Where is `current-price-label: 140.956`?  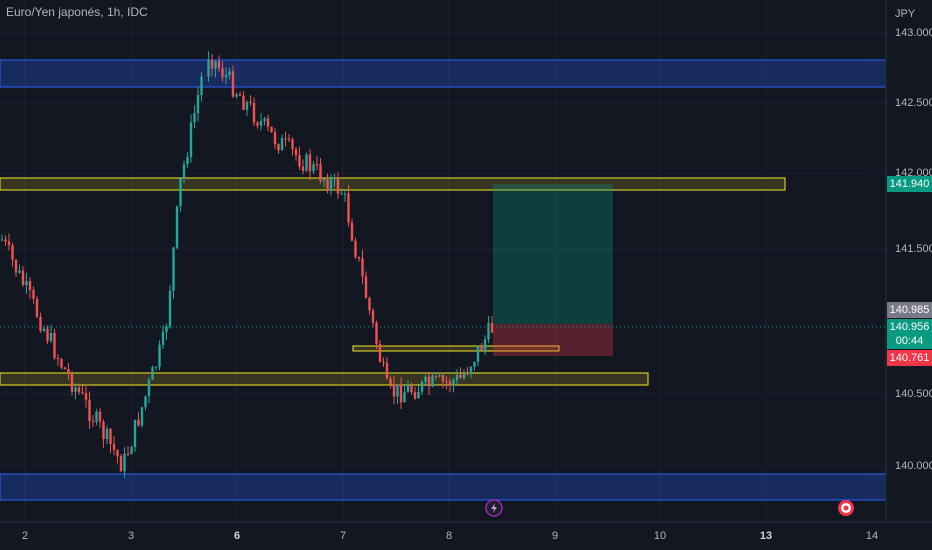
current-price-label: 140.956 is located at coordinates (909, 327).